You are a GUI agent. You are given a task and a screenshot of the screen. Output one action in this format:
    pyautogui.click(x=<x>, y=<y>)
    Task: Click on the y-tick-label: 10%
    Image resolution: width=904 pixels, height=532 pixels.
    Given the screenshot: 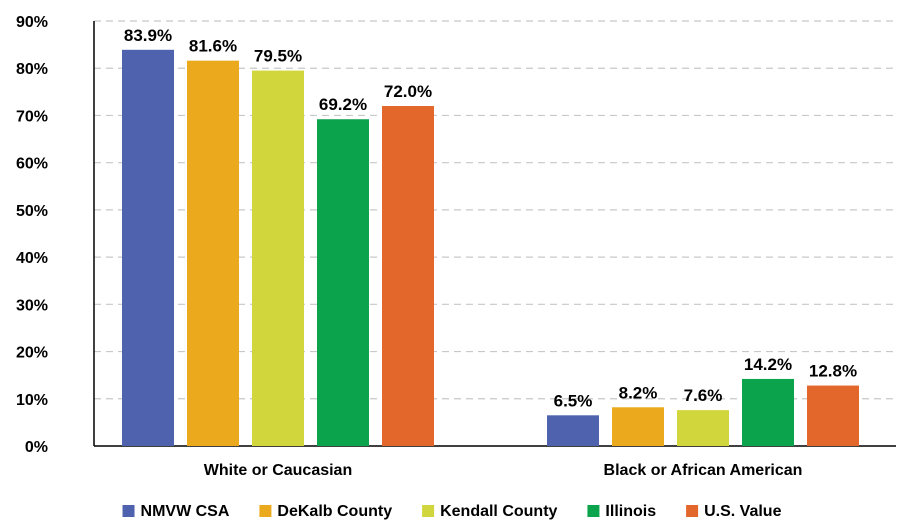 What is the action you would take?
    pyautogui.click(x=32, y=400)
    